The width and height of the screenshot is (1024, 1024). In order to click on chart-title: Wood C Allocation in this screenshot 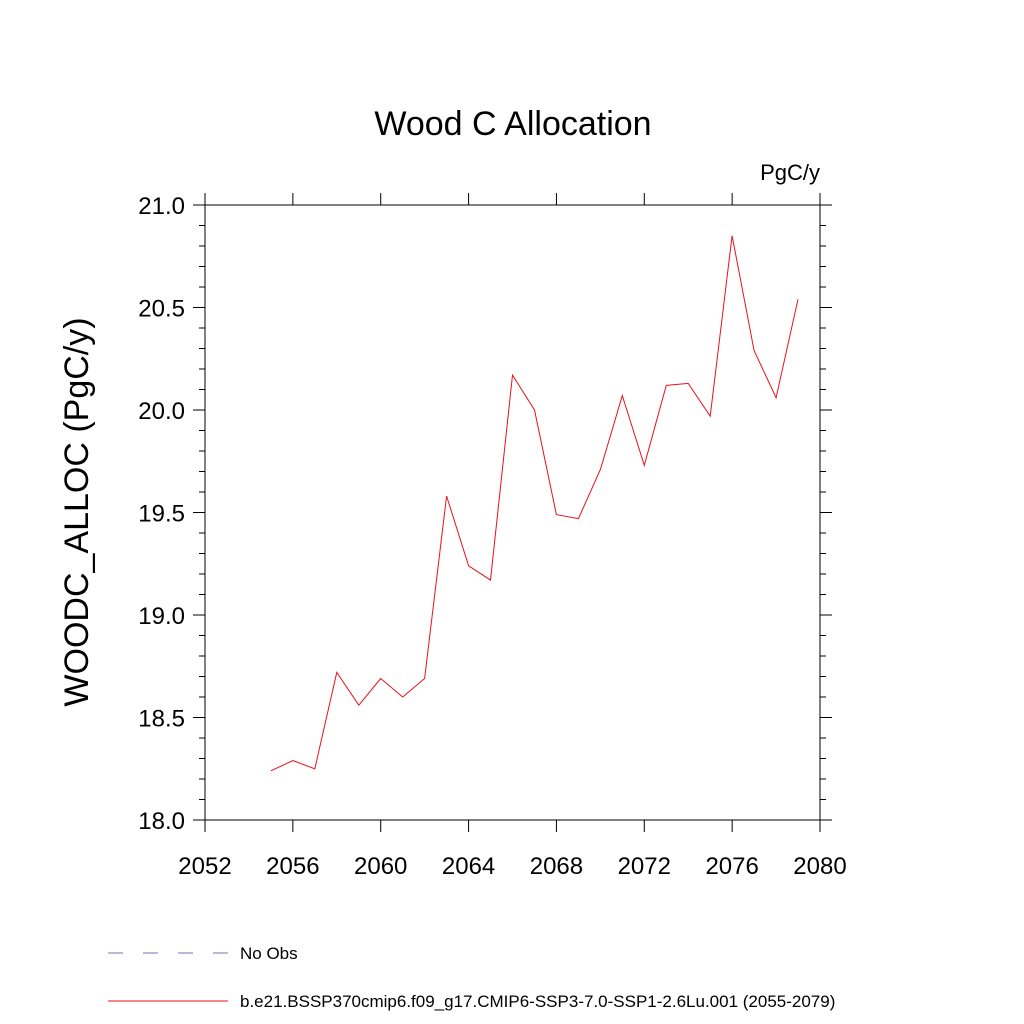, I will do `click(512, 124)`.